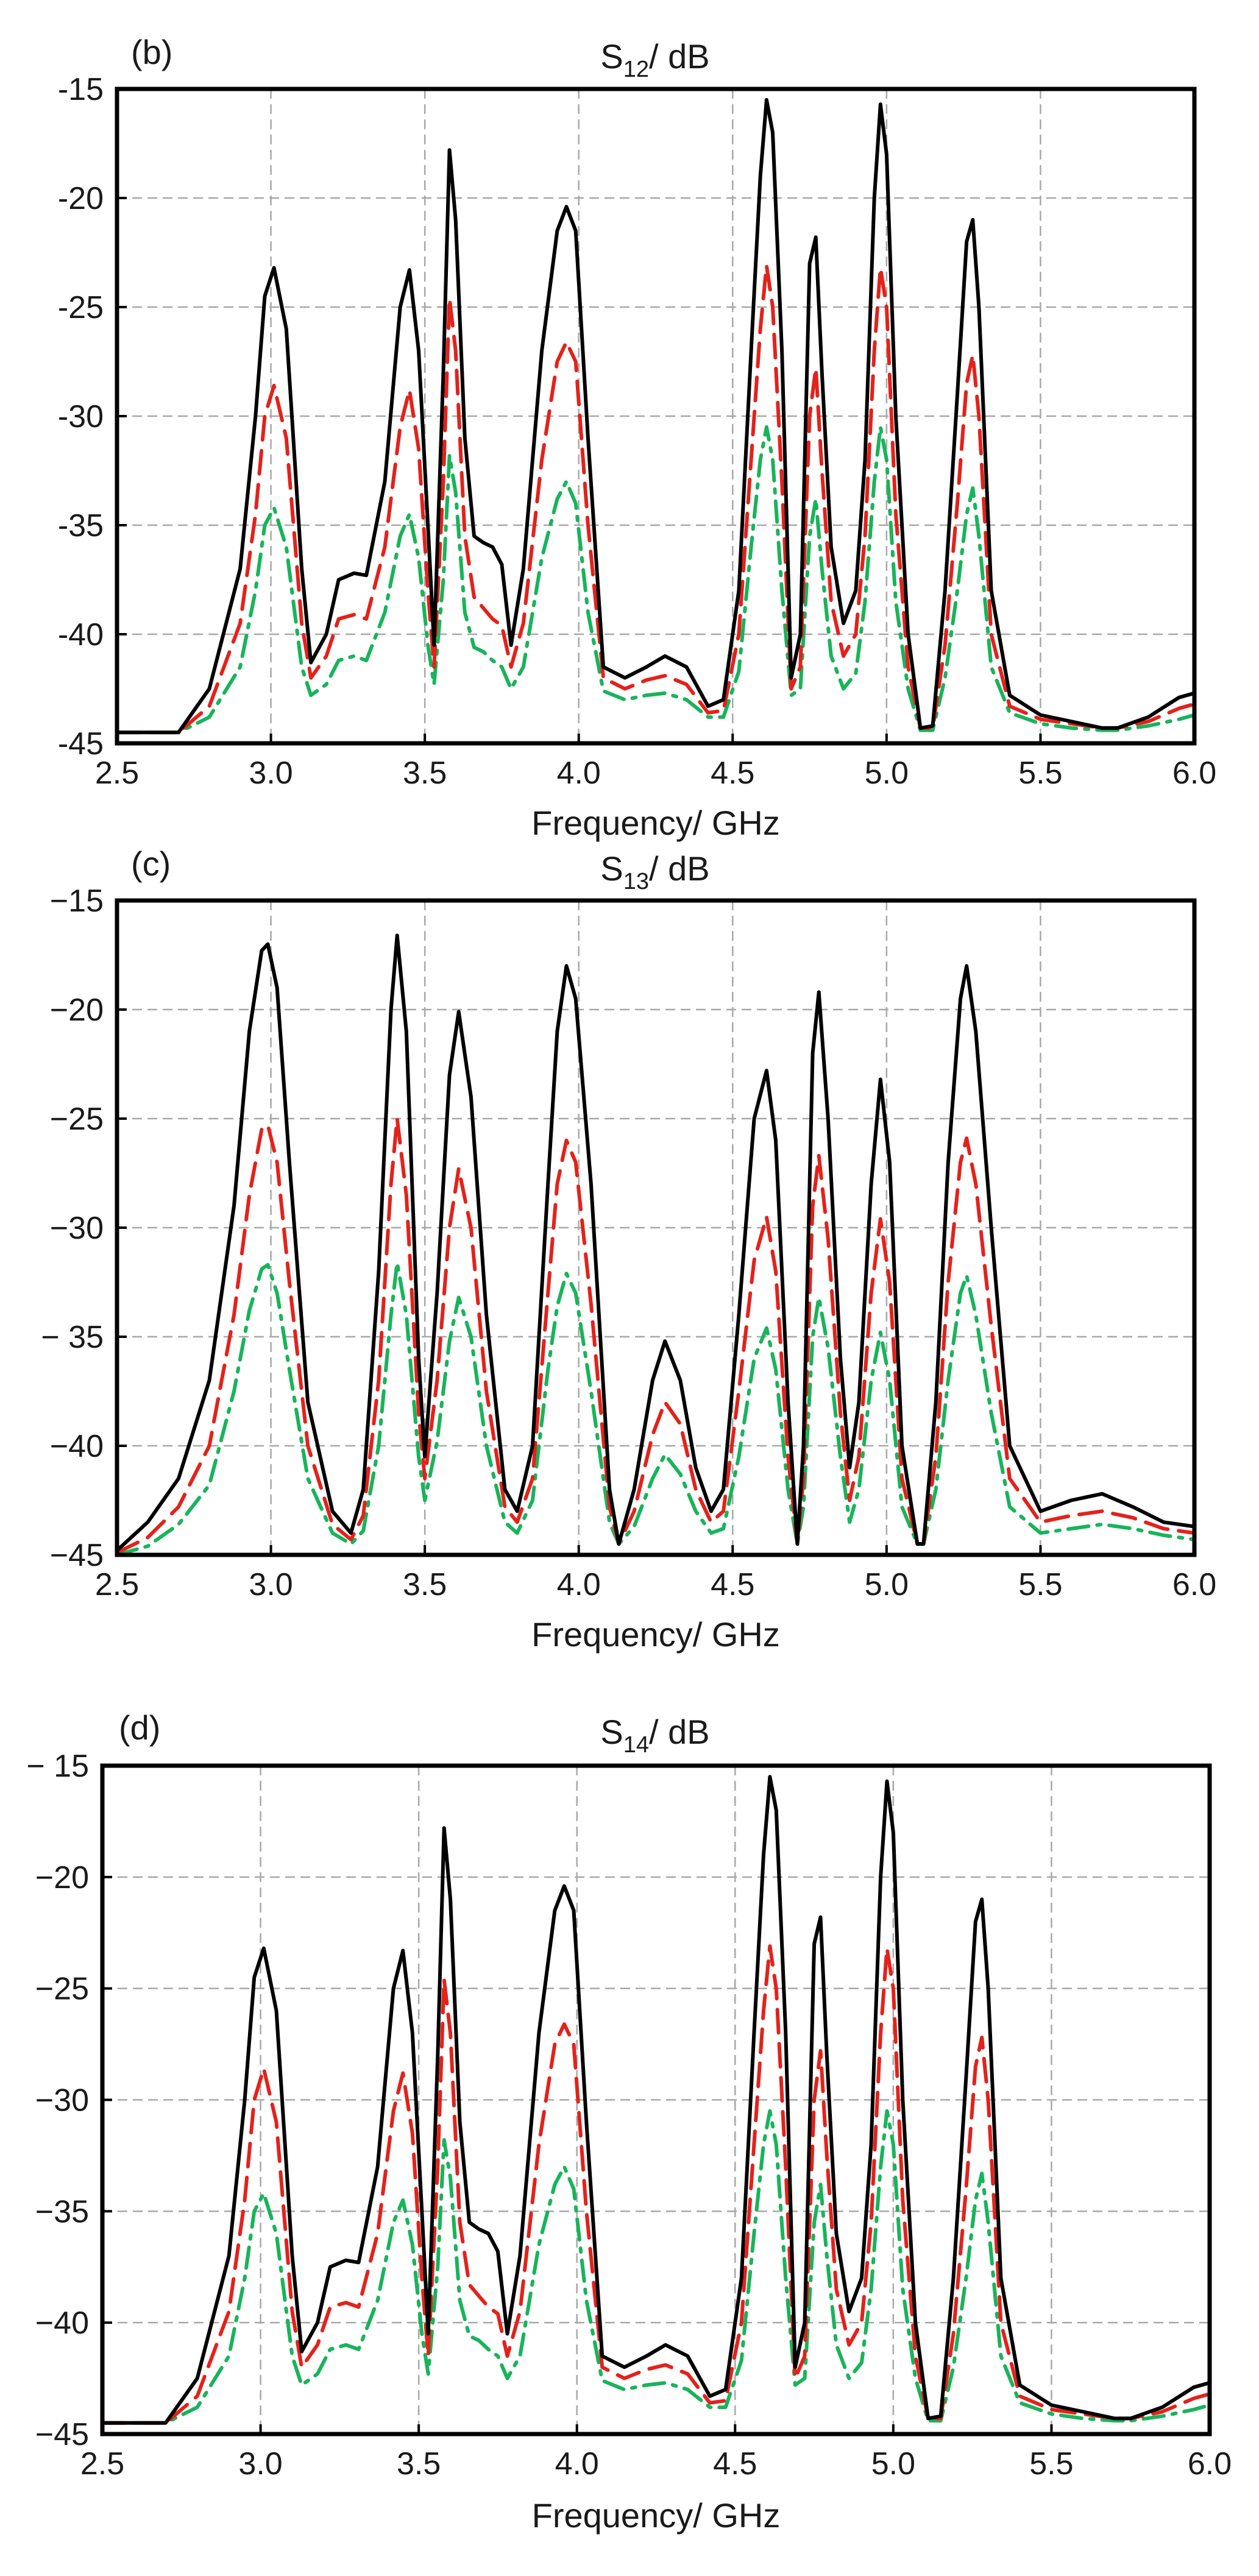 The height and width of the screenshot is (2576, 1259). Describe the element at coordinates (636, 69) in the screenshot. I see `title-subscript: 12` at that location.